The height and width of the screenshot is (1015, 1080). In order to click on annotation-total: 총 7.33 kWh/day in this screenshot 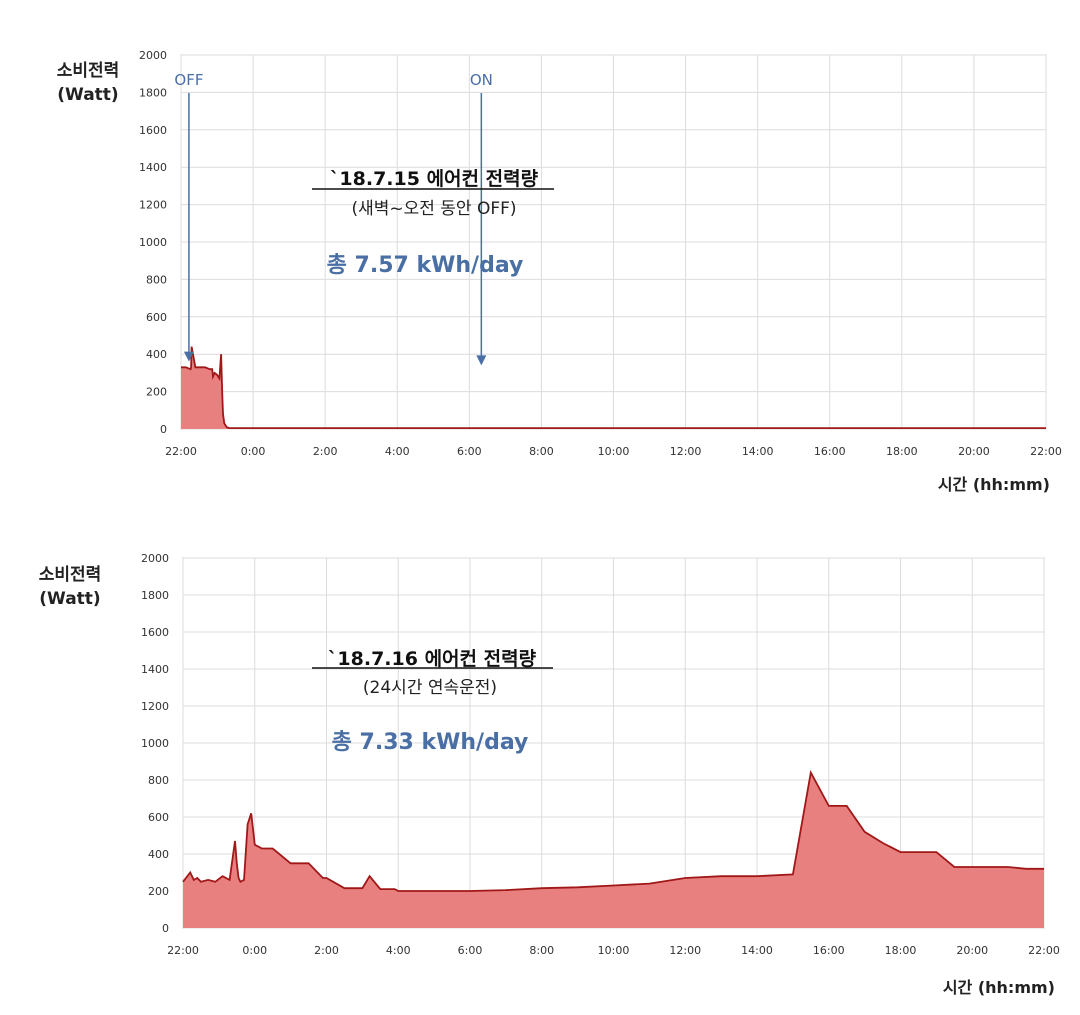, I will do `click(430, 742)`.